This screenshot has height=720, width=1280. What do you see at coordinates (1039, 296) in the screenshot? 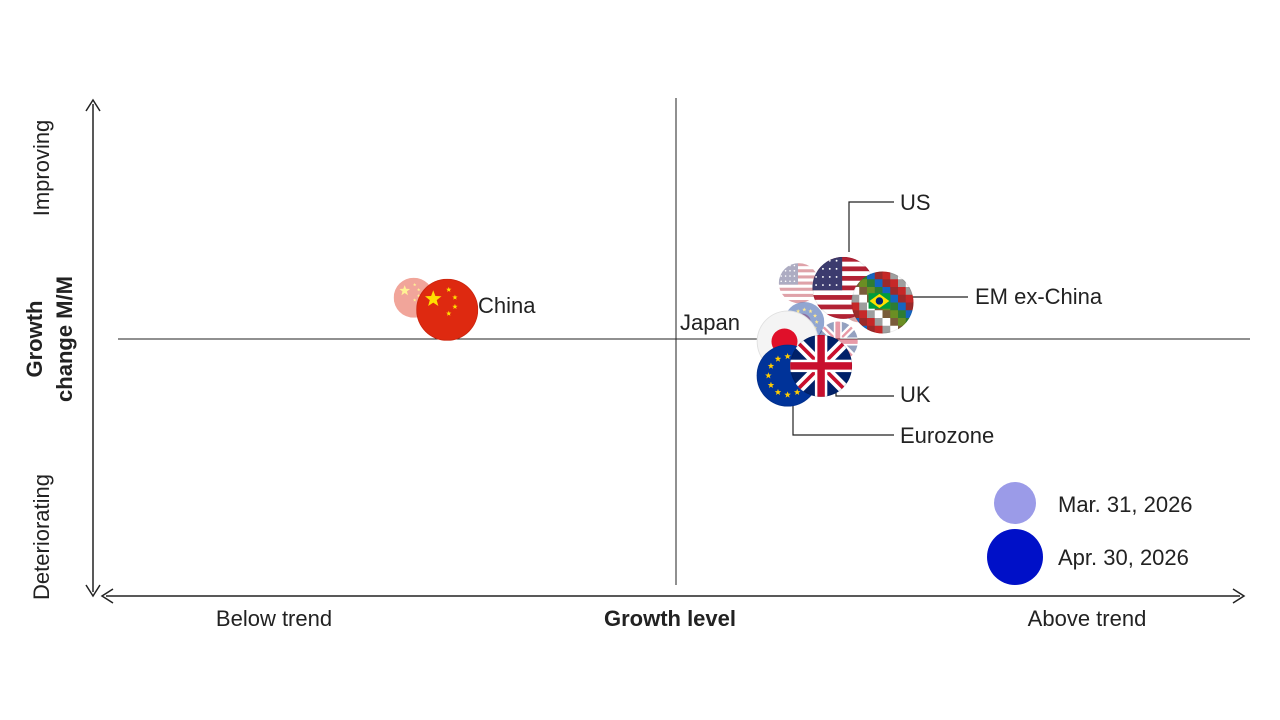
I see `label-em-ex-china: EM ex-China` at bounding box center [1039, 296].